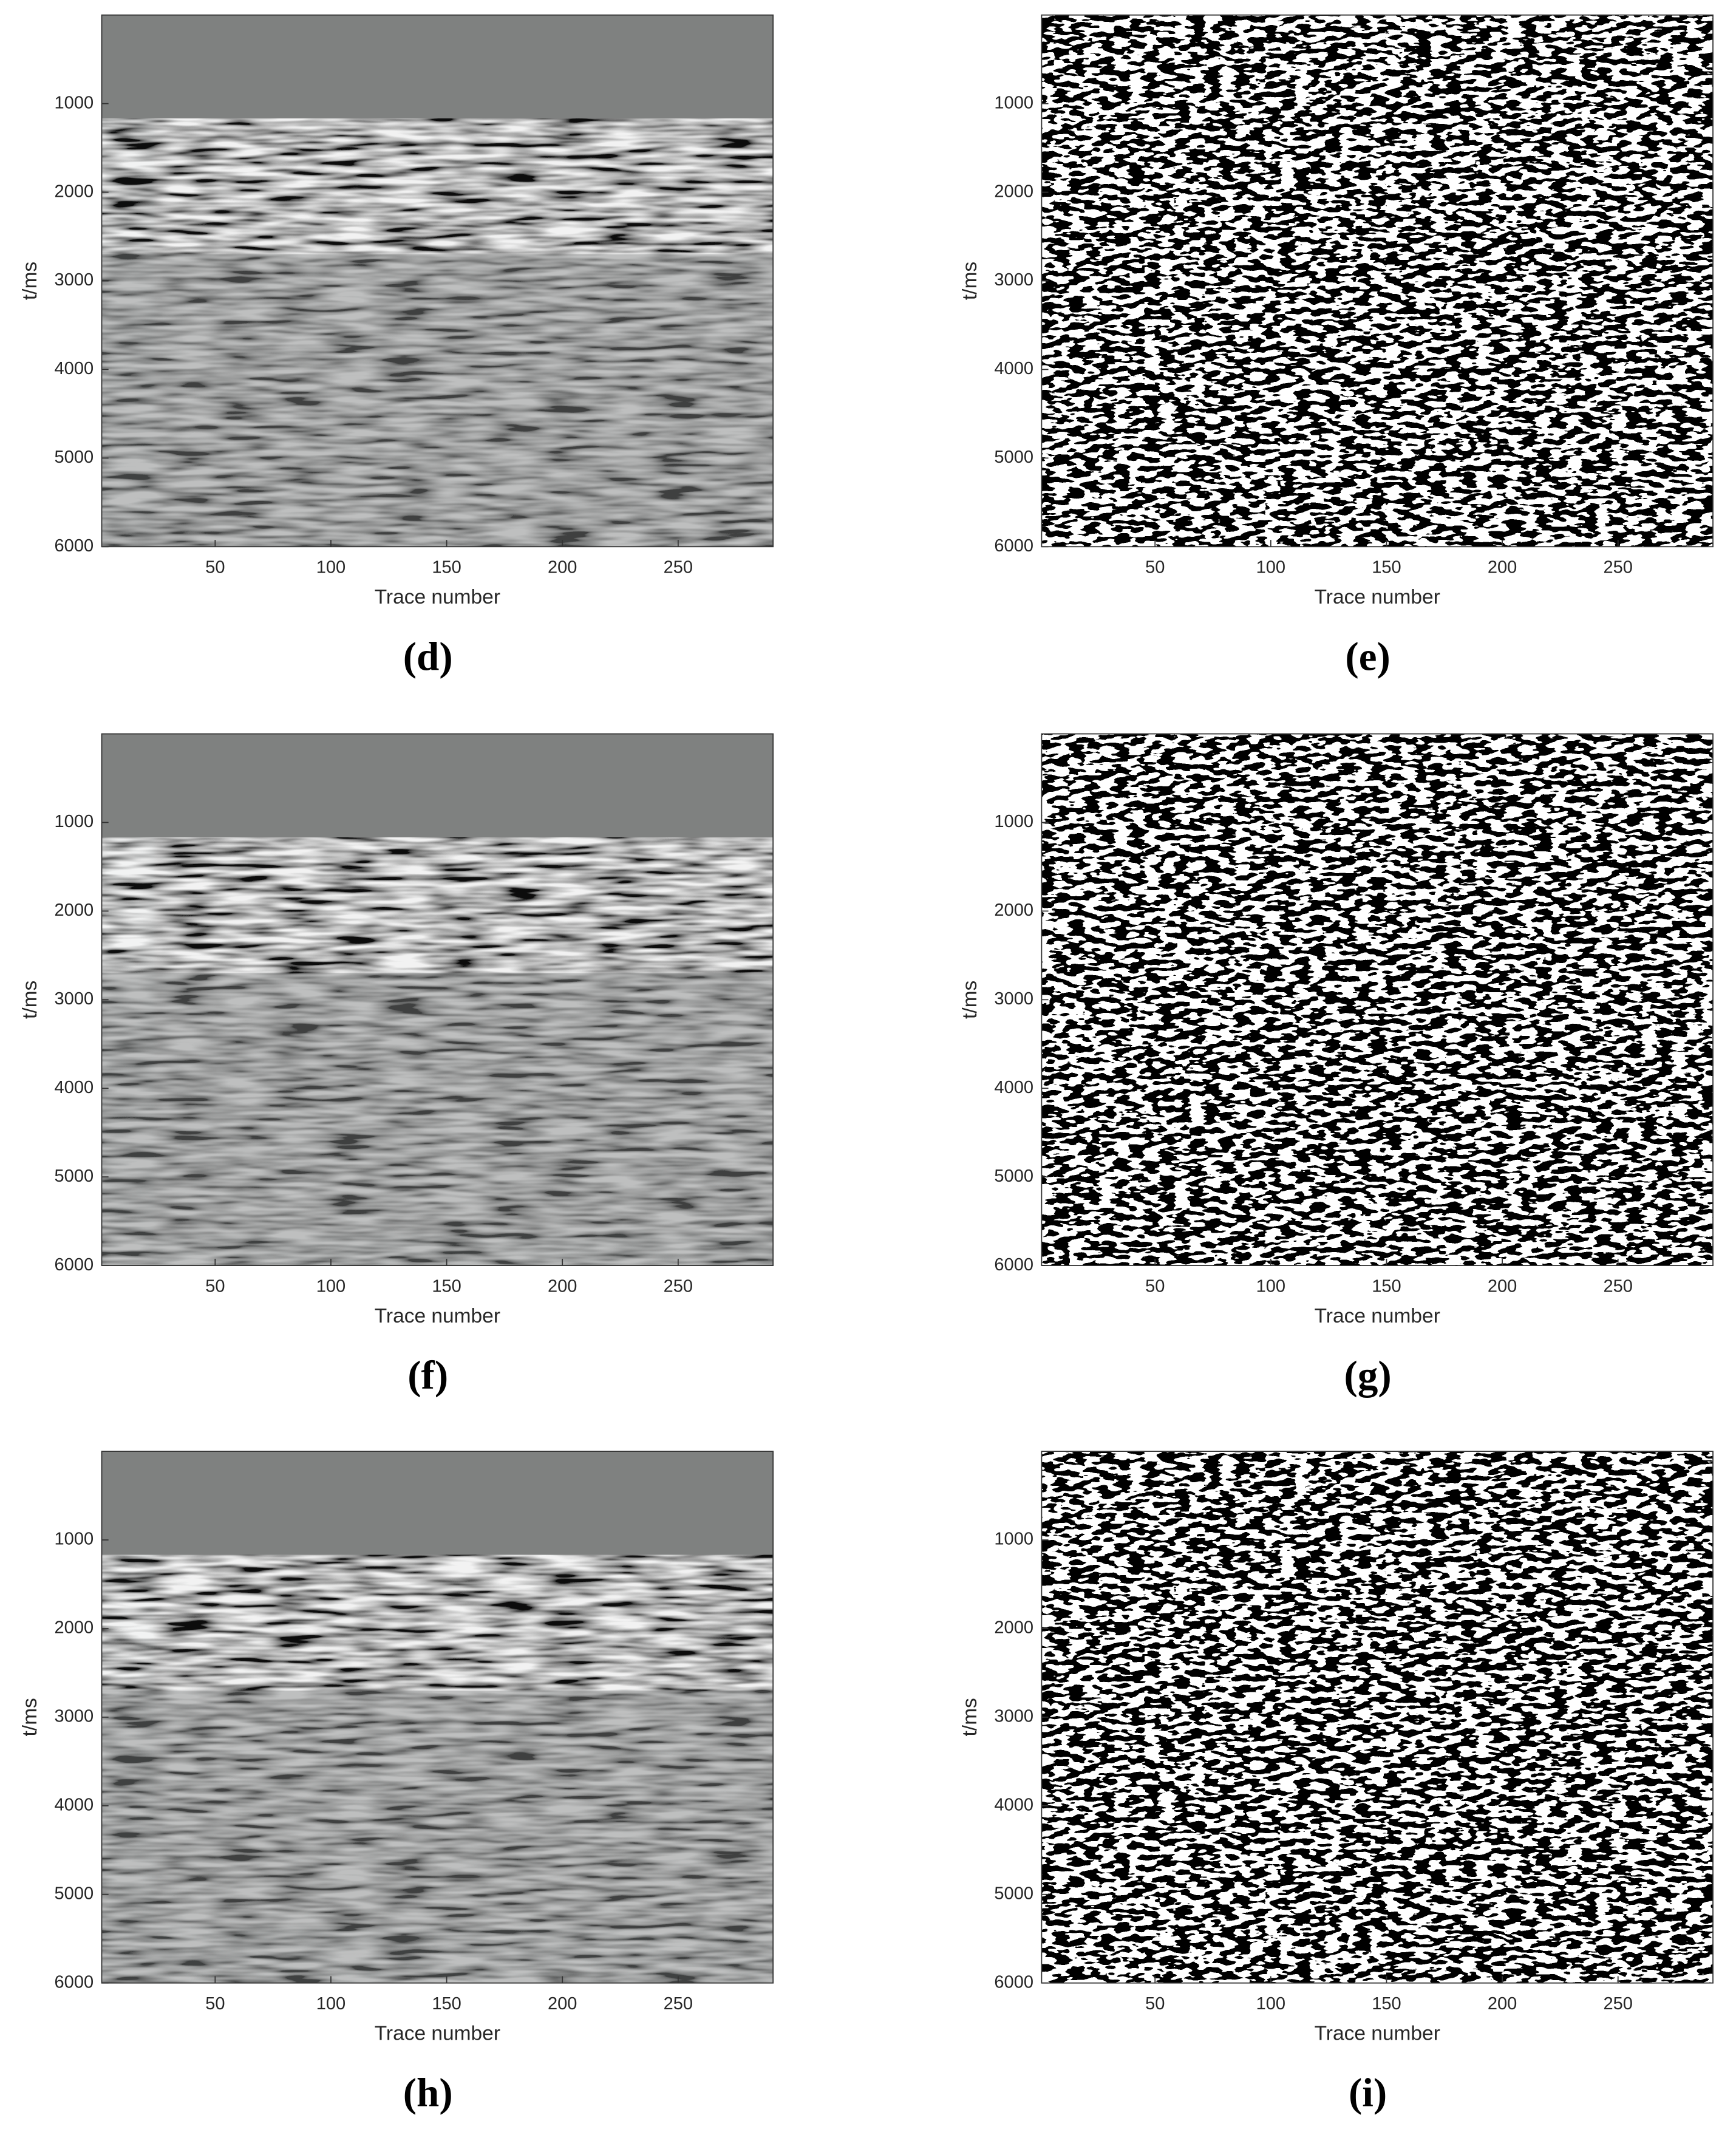  I want to click on panel-label: (f), so click(428, 1375).